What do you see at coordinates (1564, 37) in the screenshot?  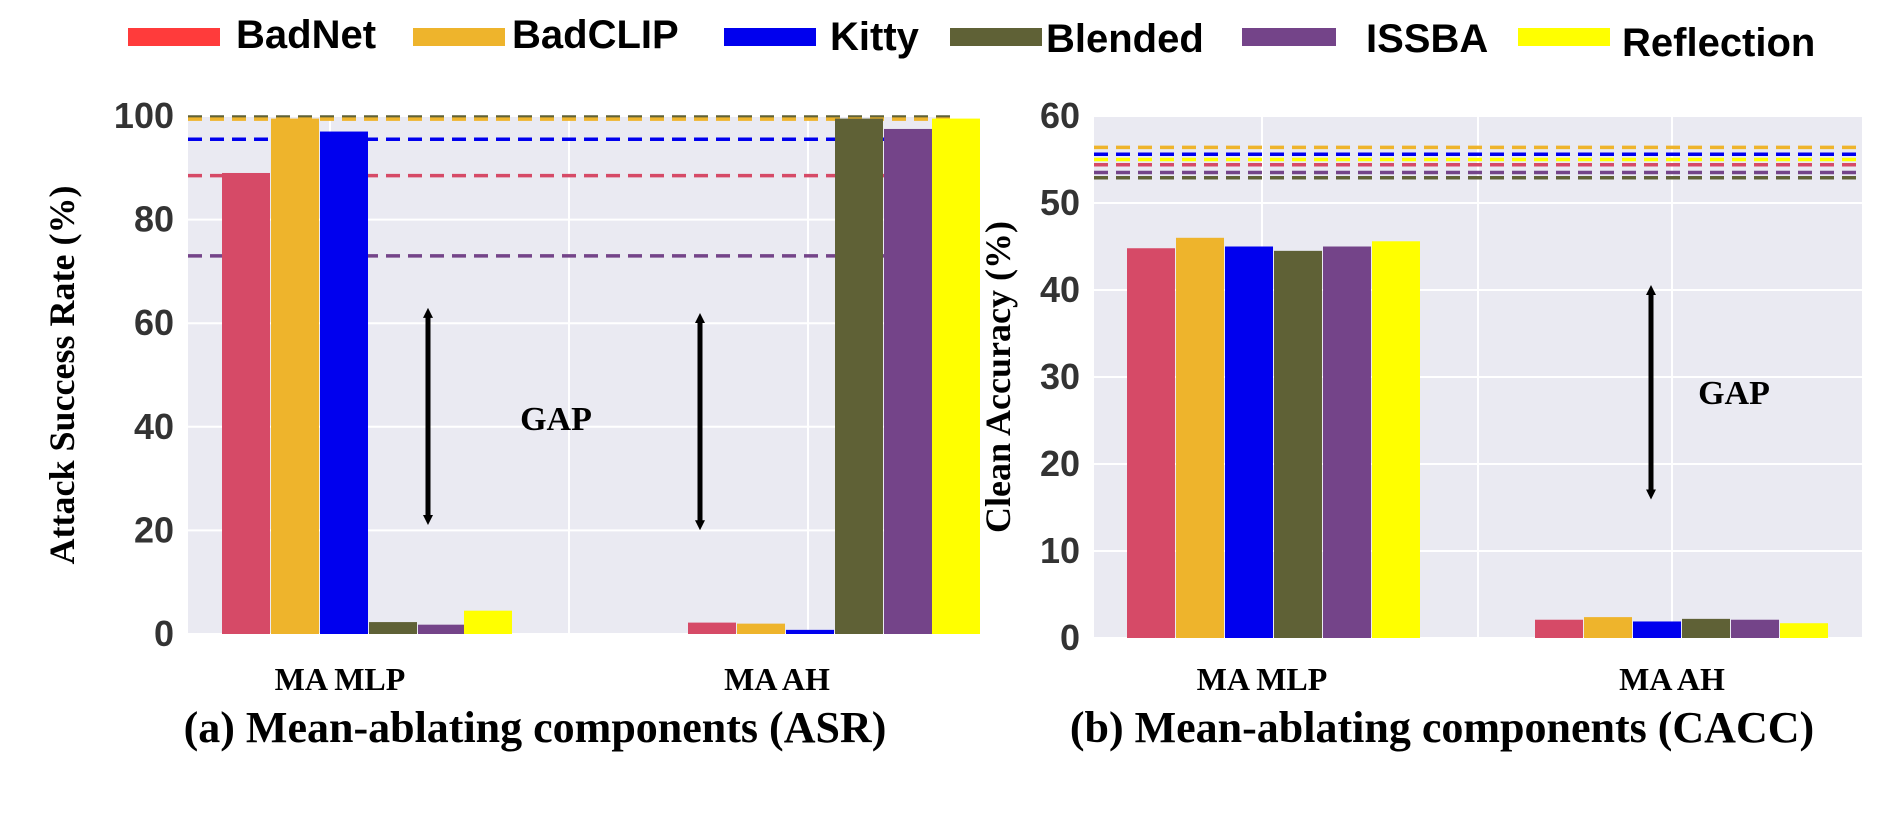 I see `legend-swatch-reflection` at bounding box center [1564, 37].